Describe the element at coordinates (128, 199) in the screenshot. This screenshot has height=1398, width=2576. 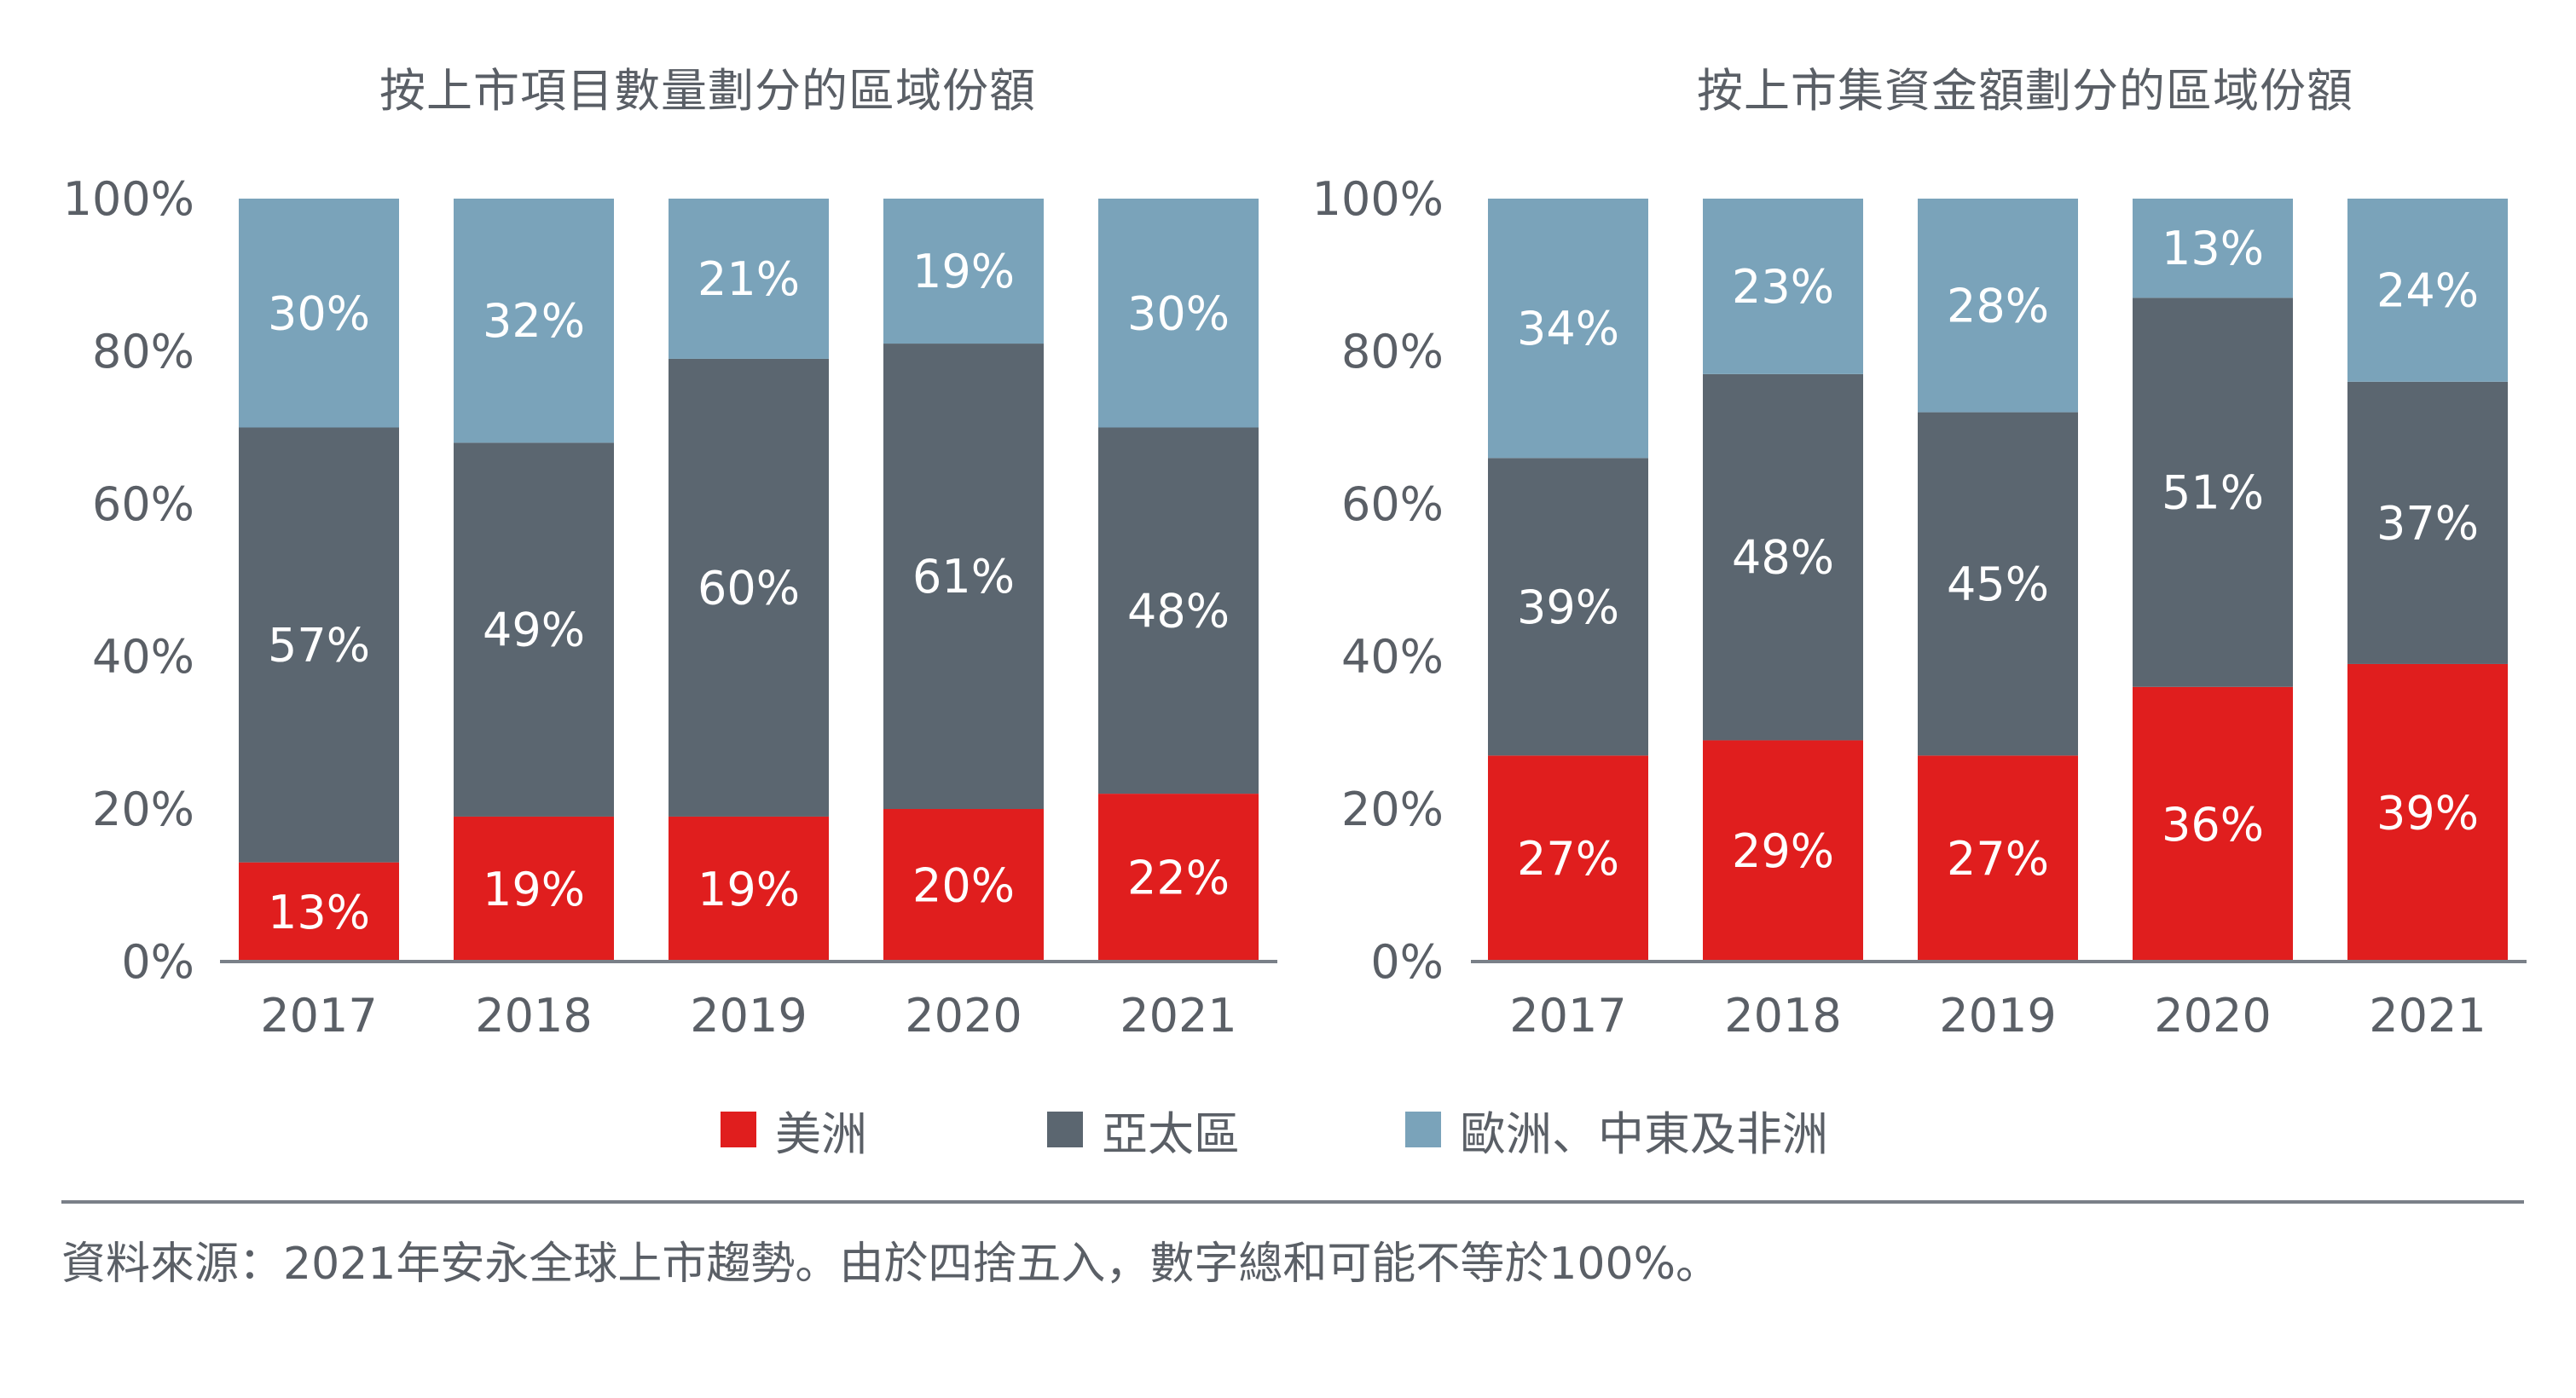
I see `chart1-y-tick: 100%` at that location.